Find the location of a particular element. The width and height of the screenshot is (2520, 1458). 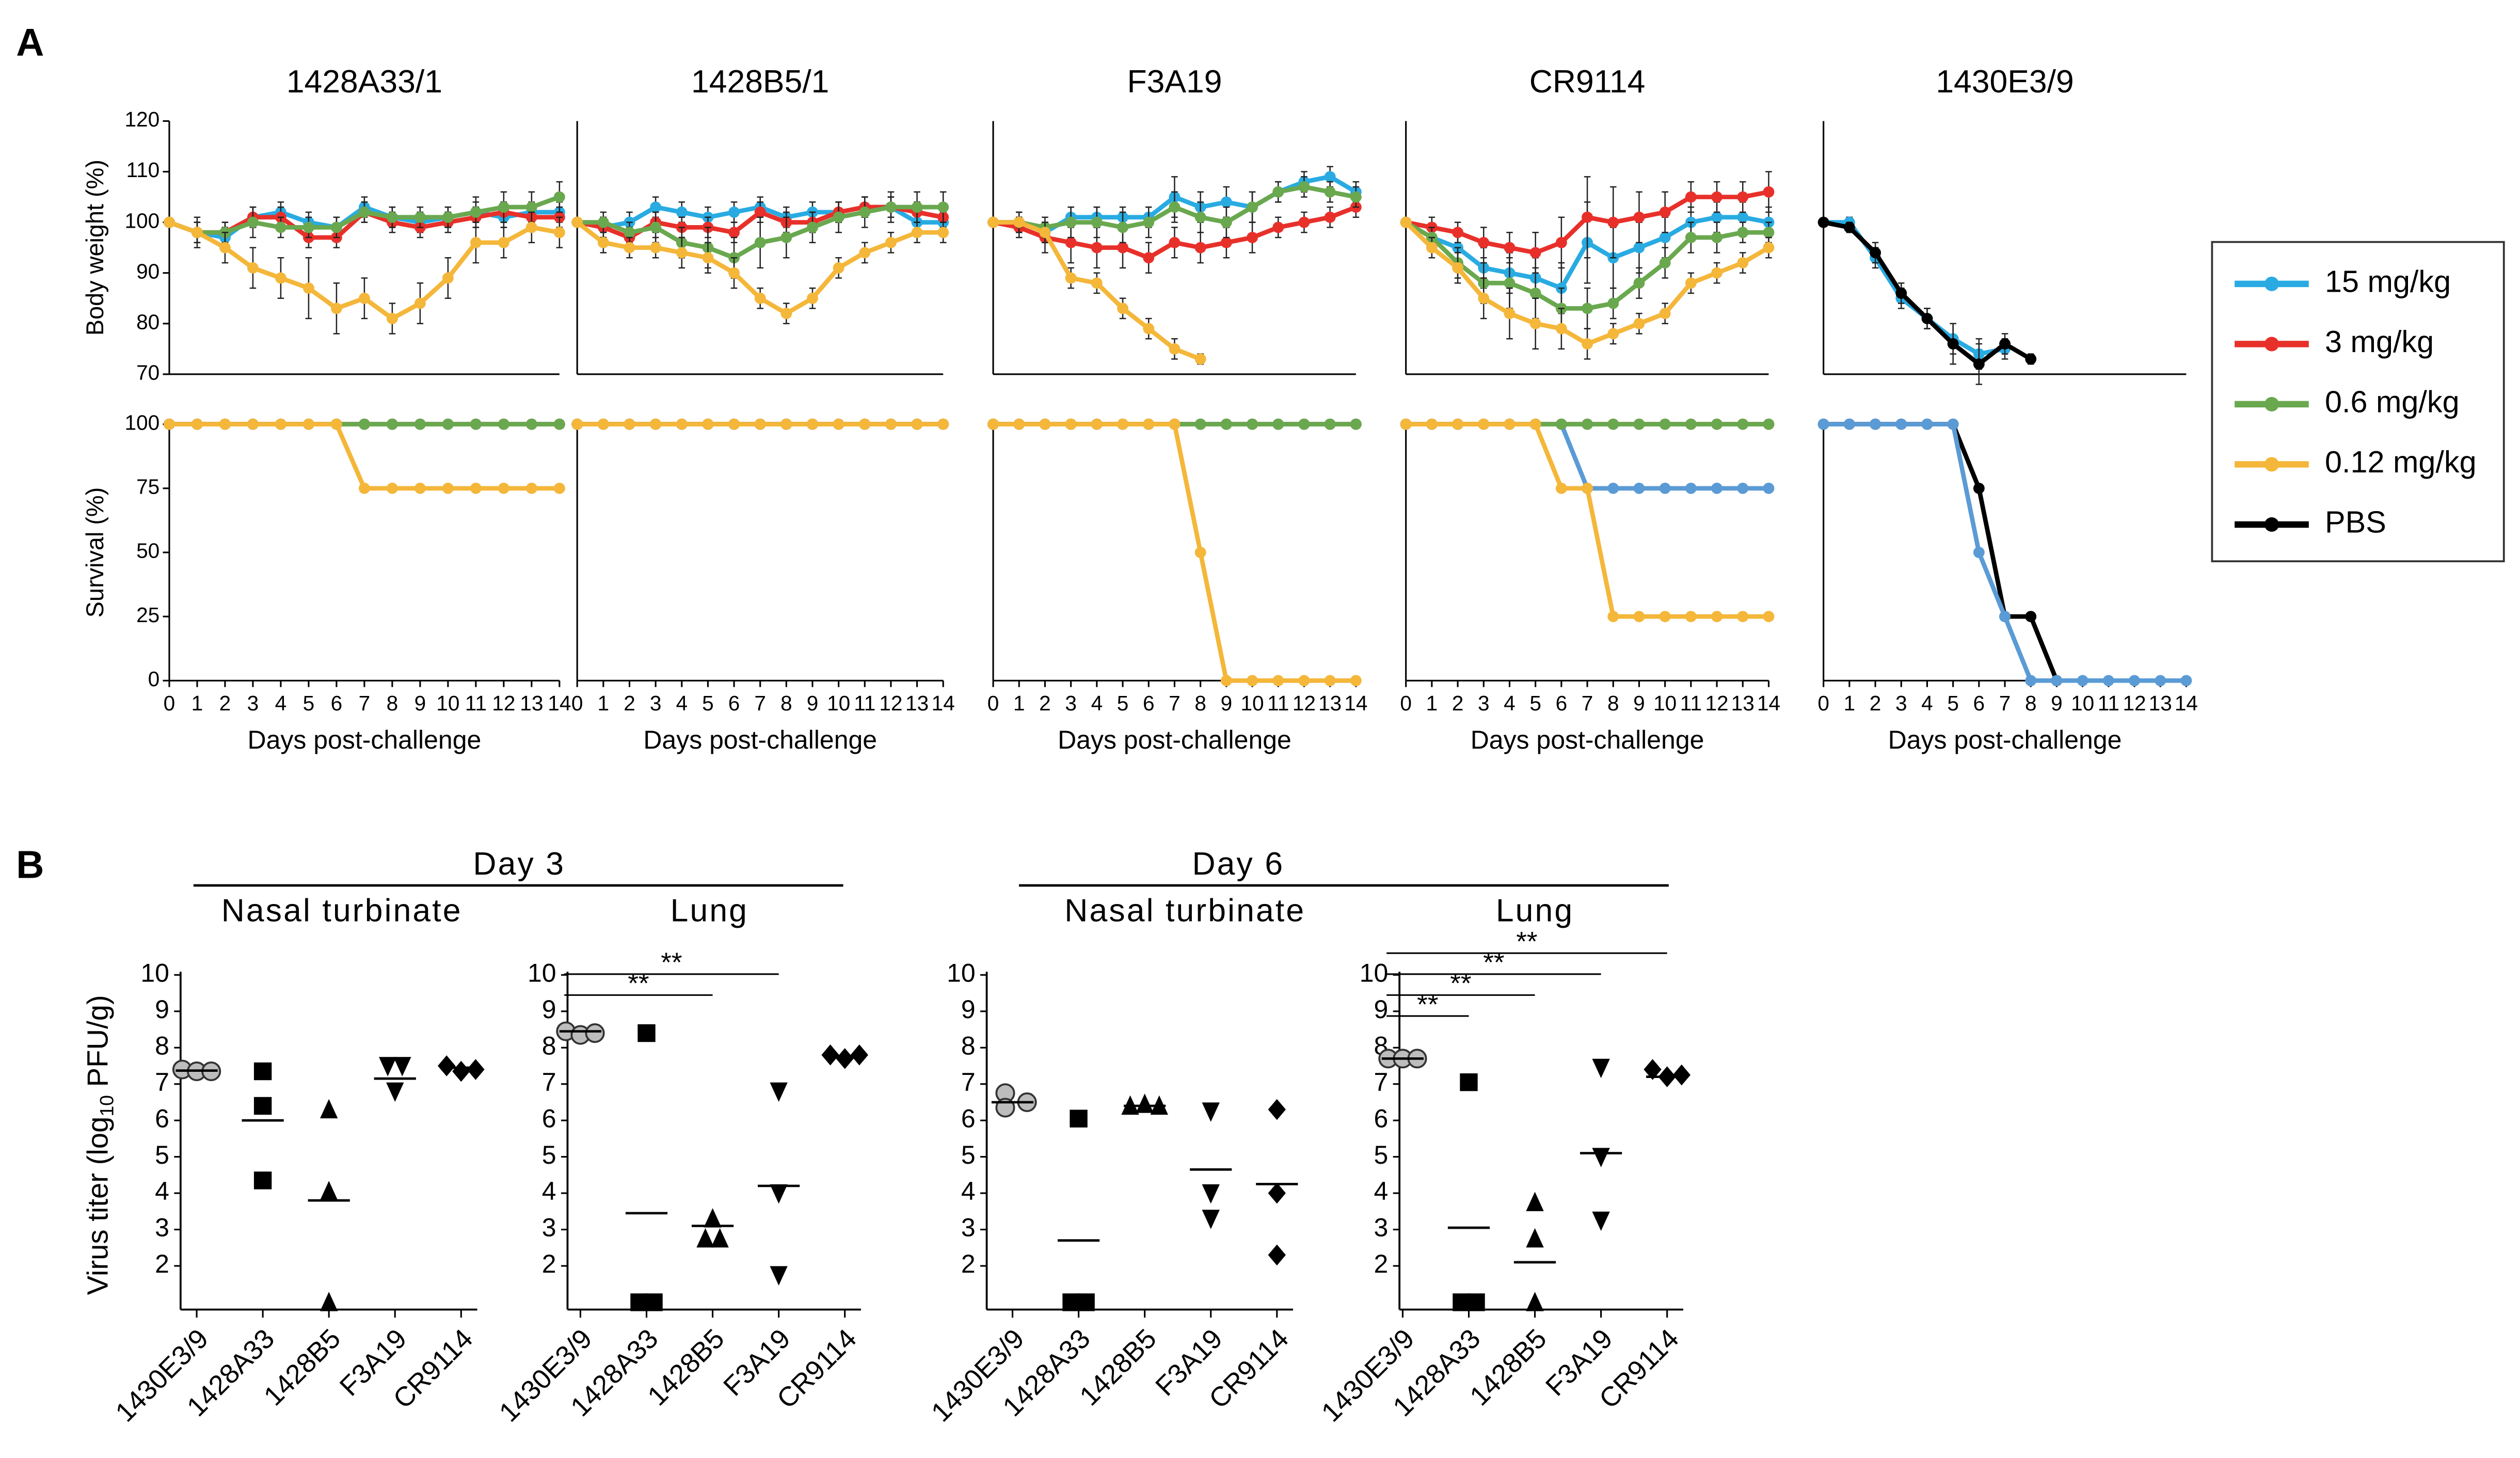

chart-title: 1428B5/1 is located at coordinates (760, 82).